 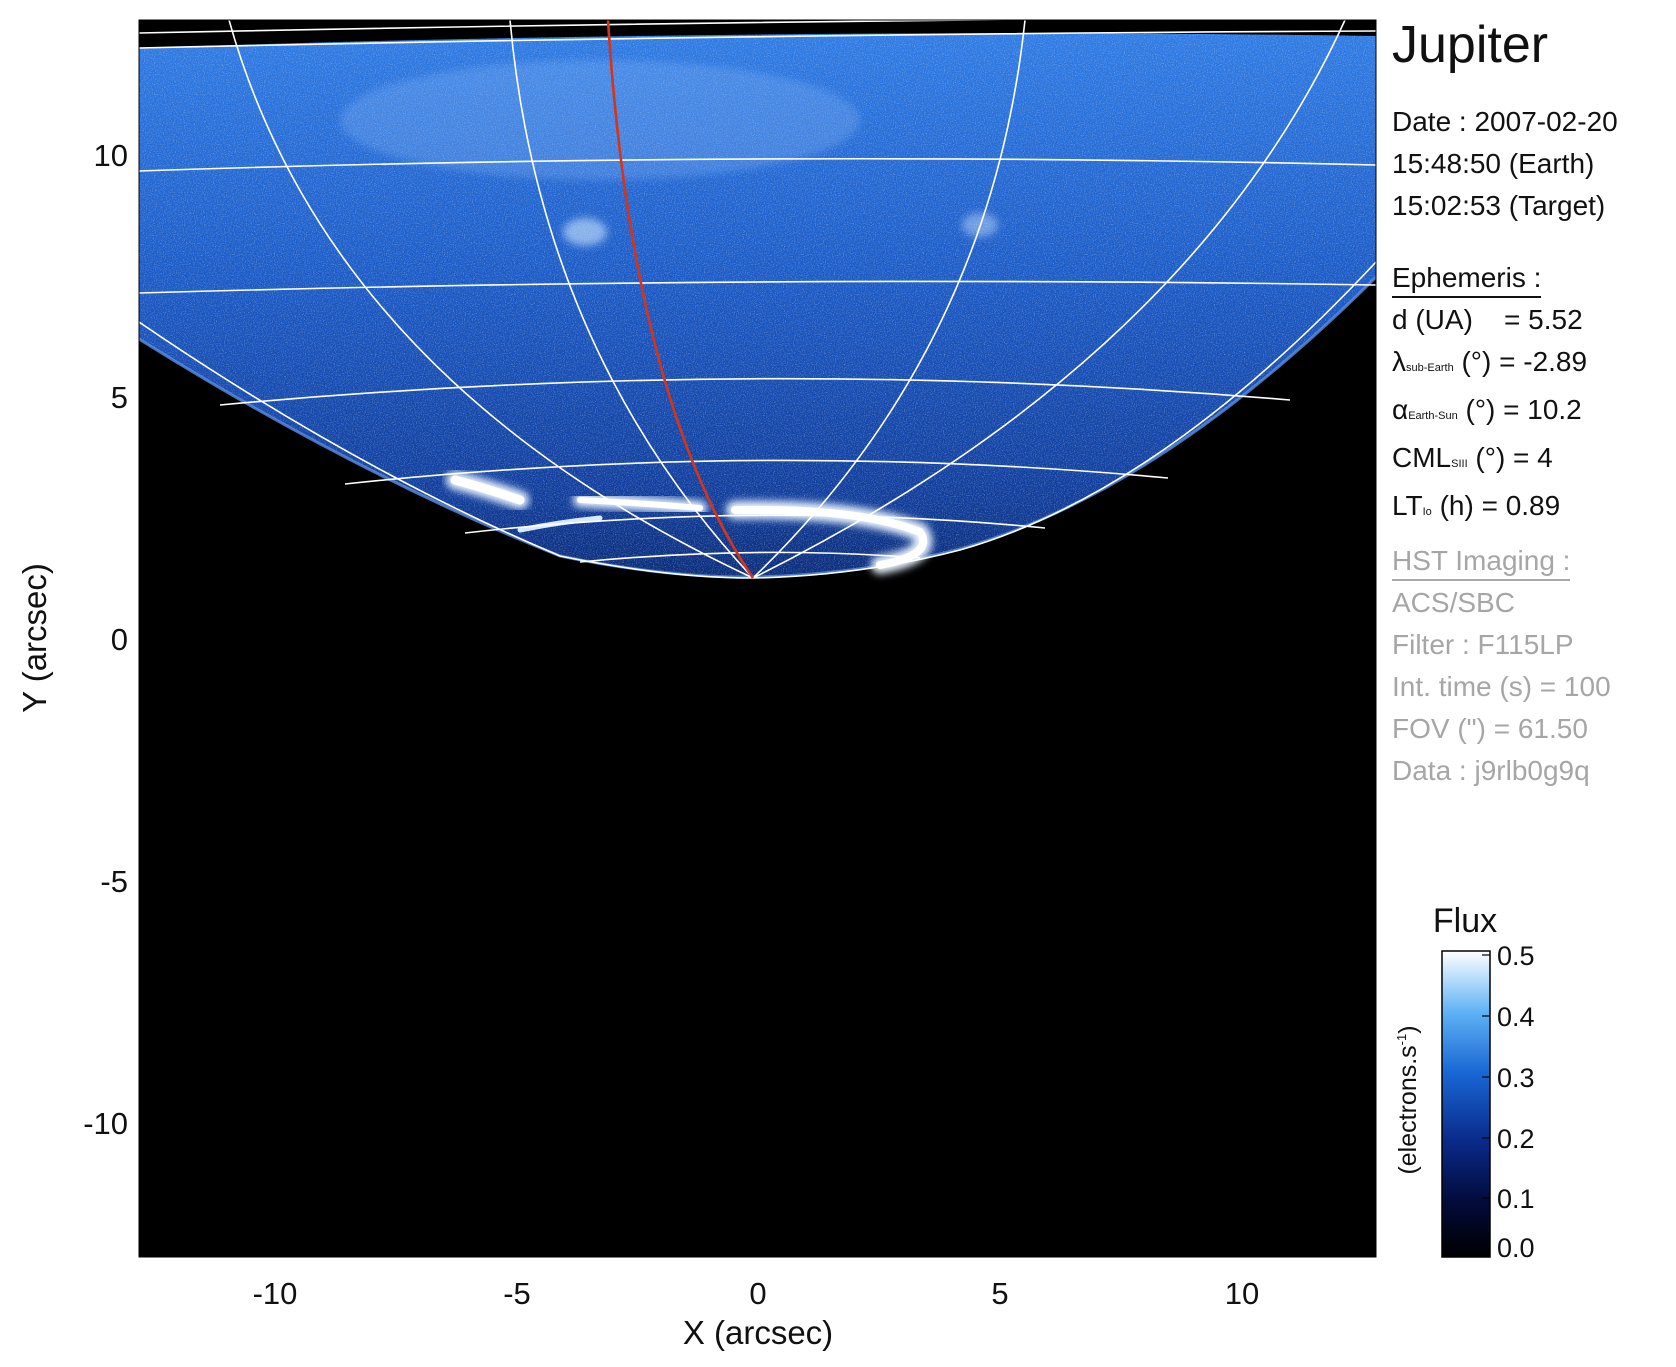 What do you see at coordinates (105, 1123) in the screenshot?
I see `y-tick-label: -10` at bounding box center [105, 1123].